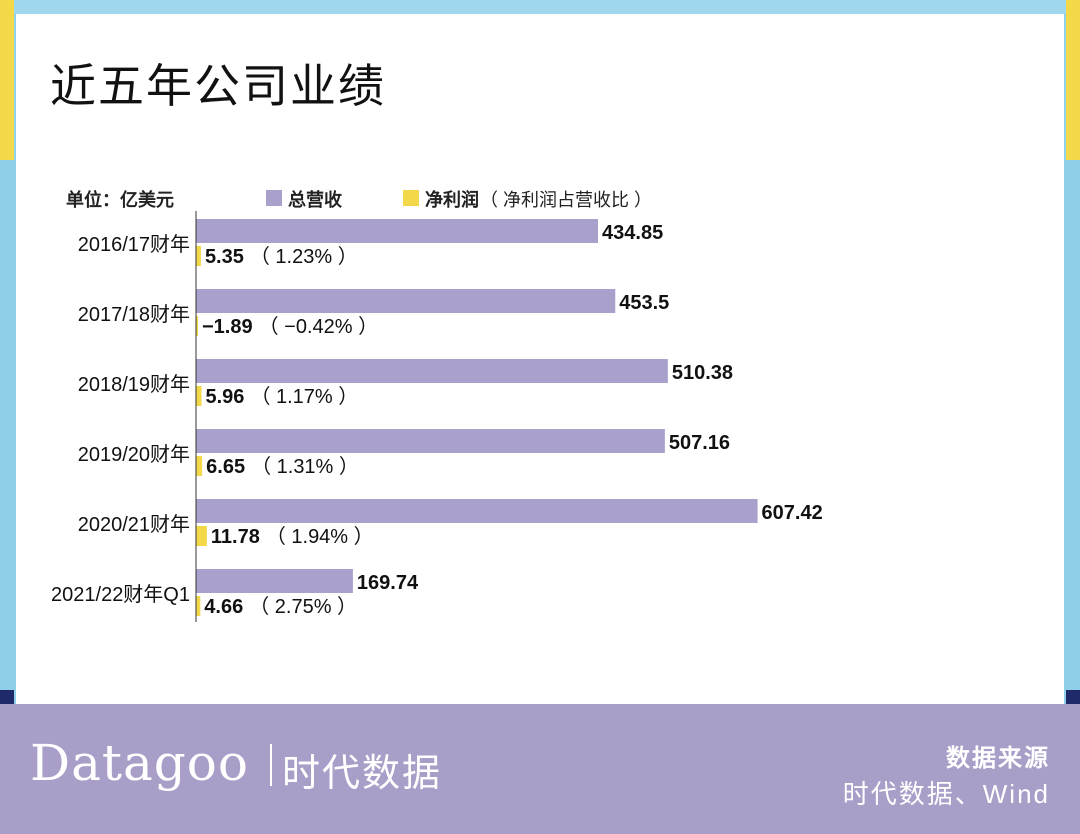 This screenshot has height=834, width=1080. Describe the element at coordinates (223, 607) in the screenshot. I see `profit-value: 4.66` at that location.